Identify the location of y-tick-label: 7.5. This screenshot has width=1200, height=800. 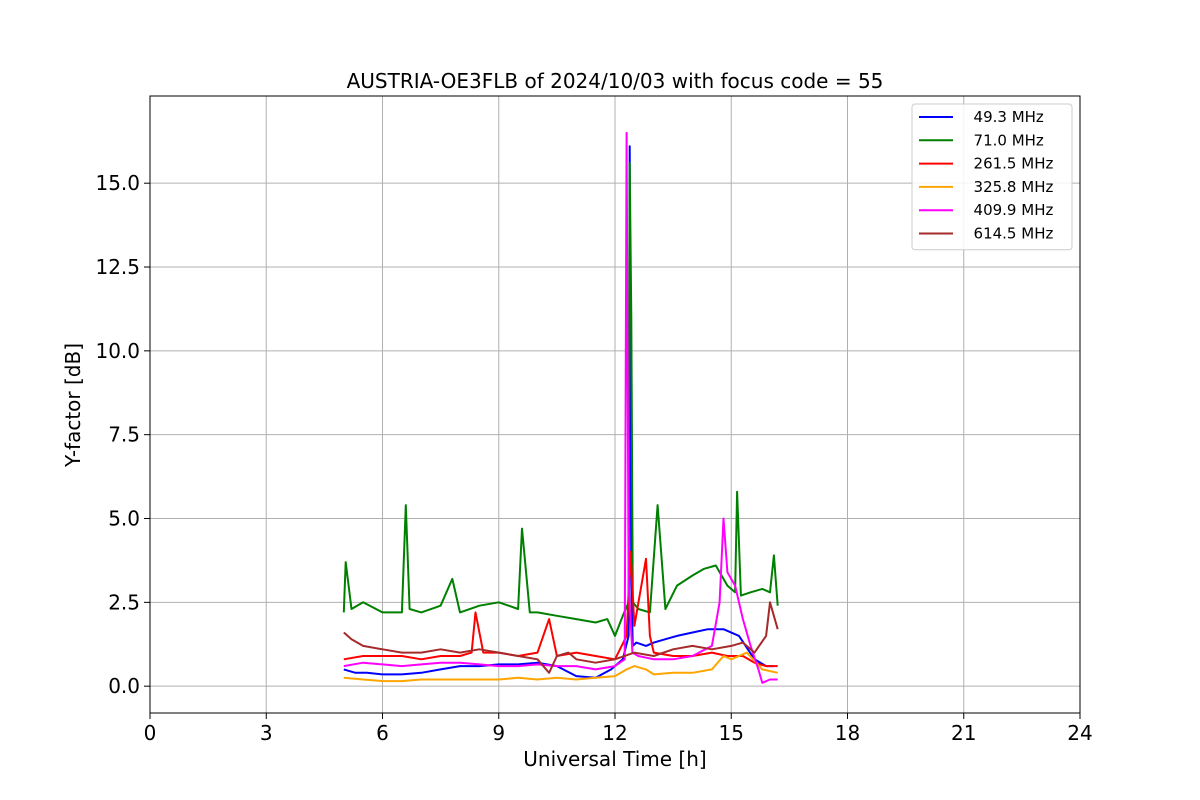
(124, 435).